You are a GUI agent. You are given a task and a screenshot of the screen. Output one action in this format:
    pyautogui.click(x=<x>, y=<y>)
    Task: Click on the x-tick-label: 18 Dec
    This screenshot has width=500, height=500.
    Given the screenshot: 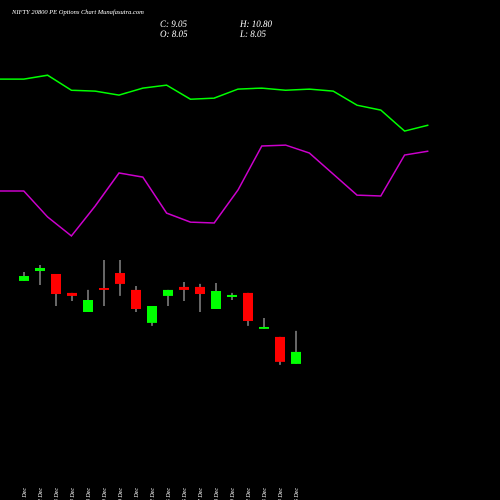 What is the action you would take?
    pyautogui.click(x=217, y=494)
    